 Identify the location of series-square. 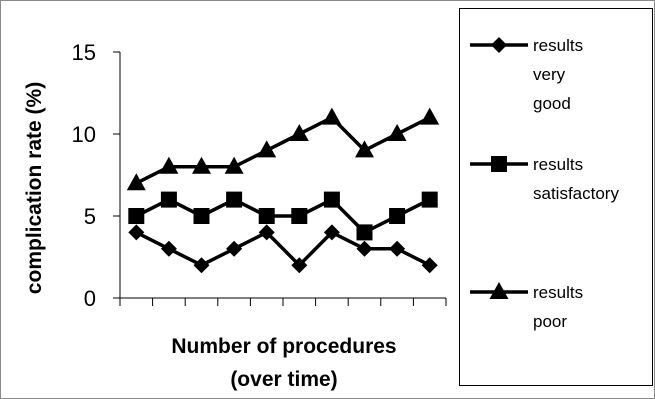
(283, 216).